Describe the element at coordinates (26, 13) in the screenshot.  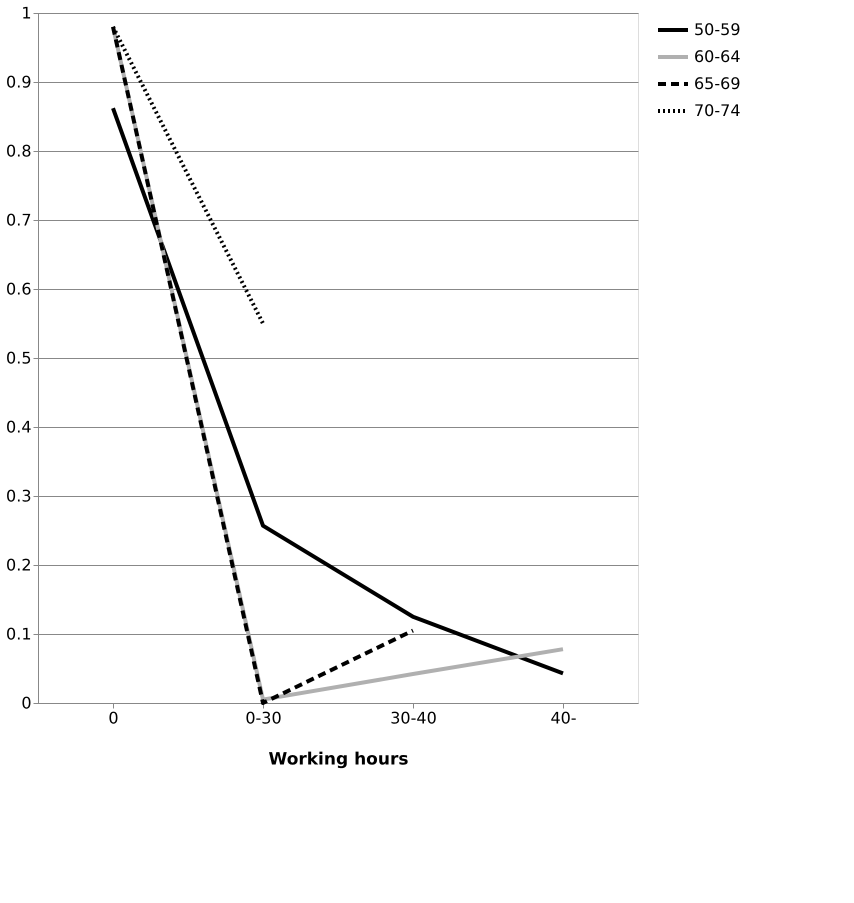
I see `y-tick-label: 1` at that location.